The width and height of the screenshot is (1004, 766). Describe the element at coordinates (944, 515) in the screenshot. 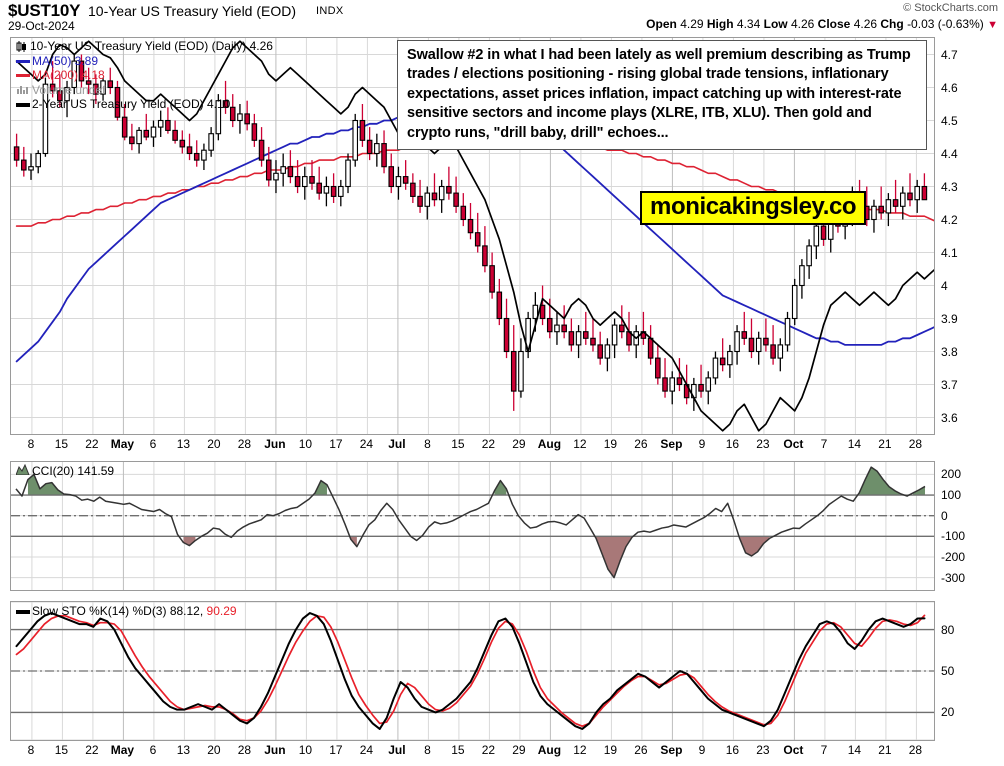

I see `axis-tick-label: 0` at that location.